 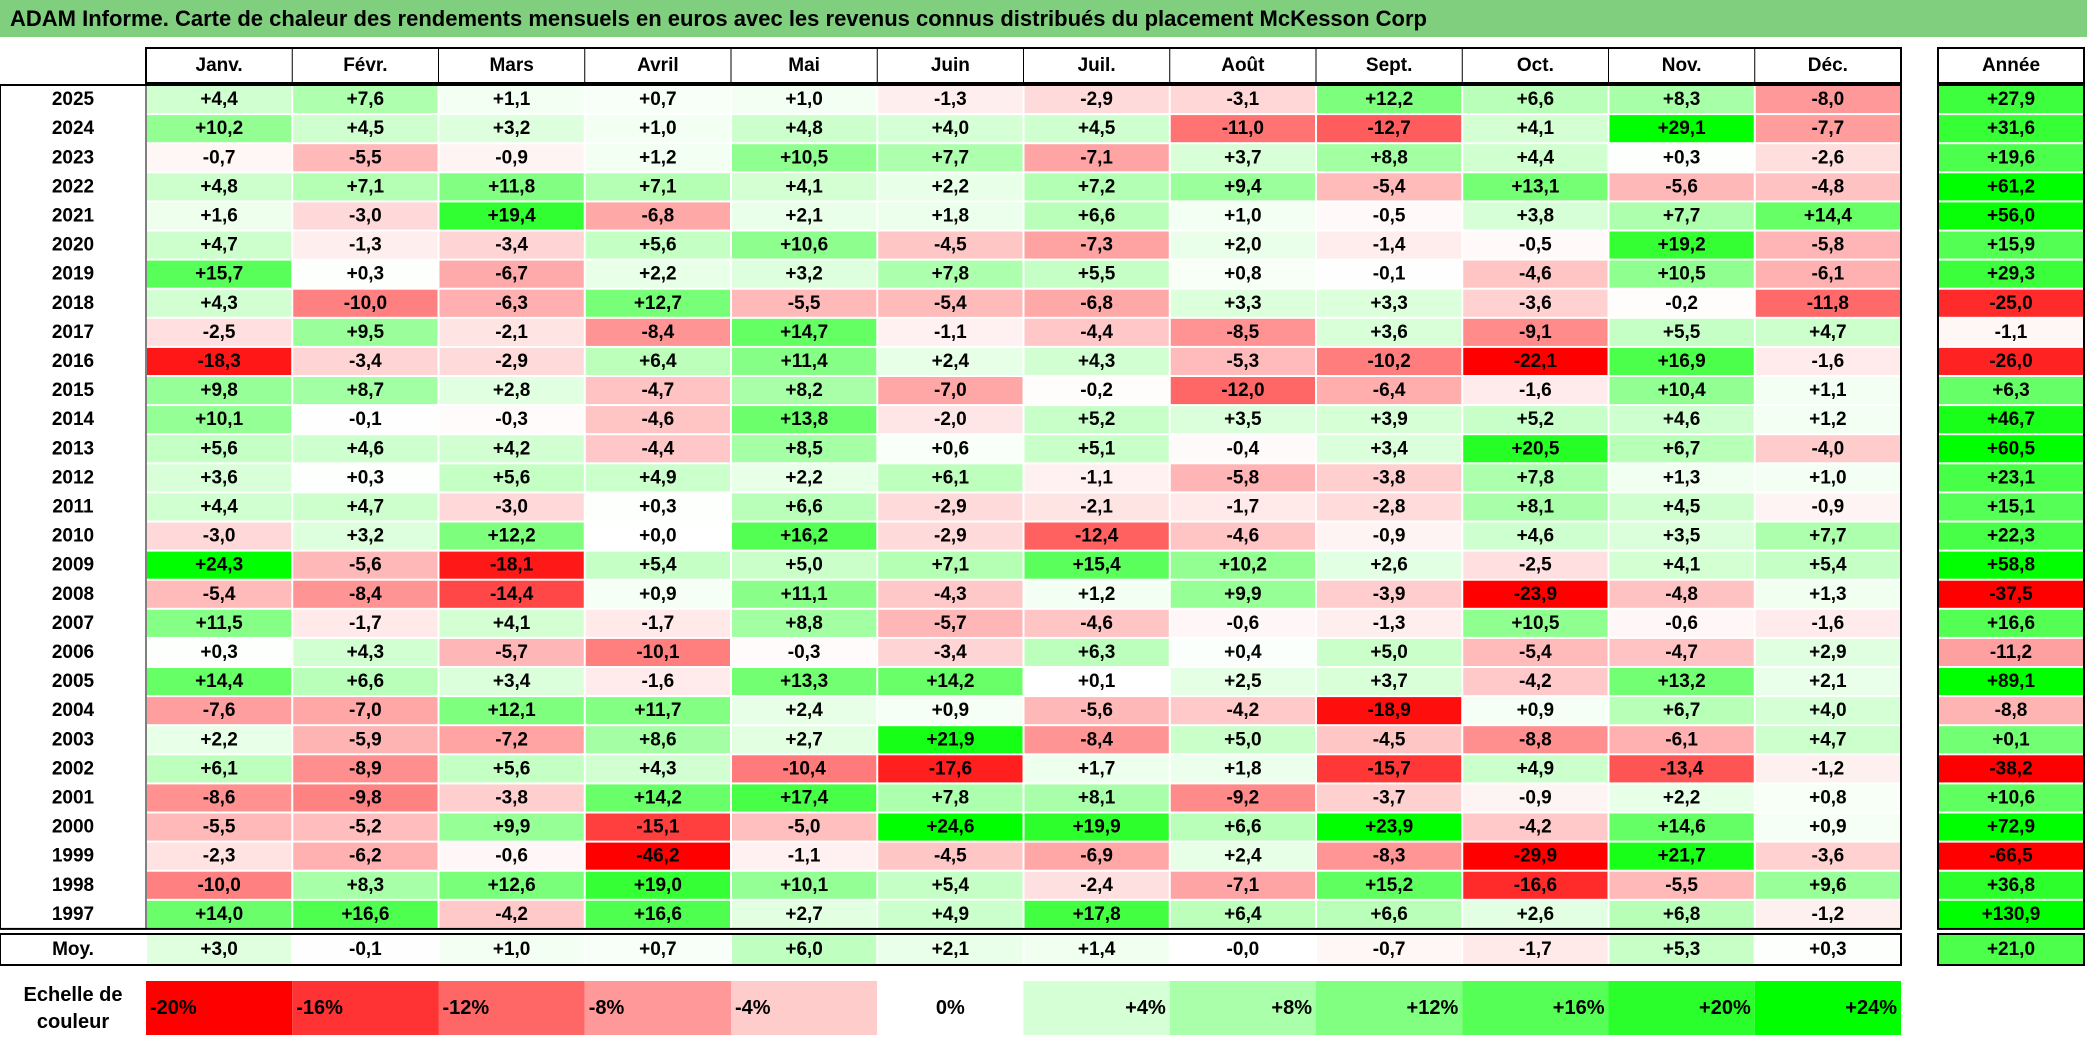 What do you see at coordinates (658, 652) in the screenshot?
I see `cell-value: -10,1` at bounding box center [658, 652].